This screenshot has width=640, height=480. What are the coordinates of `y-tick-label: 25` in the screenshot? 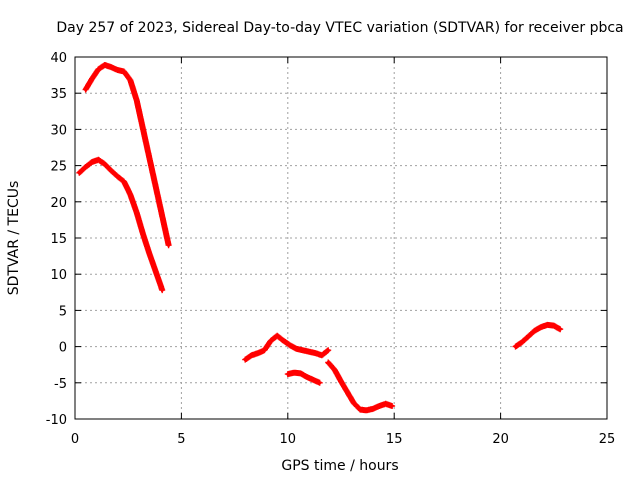 It's located at (58, 167).